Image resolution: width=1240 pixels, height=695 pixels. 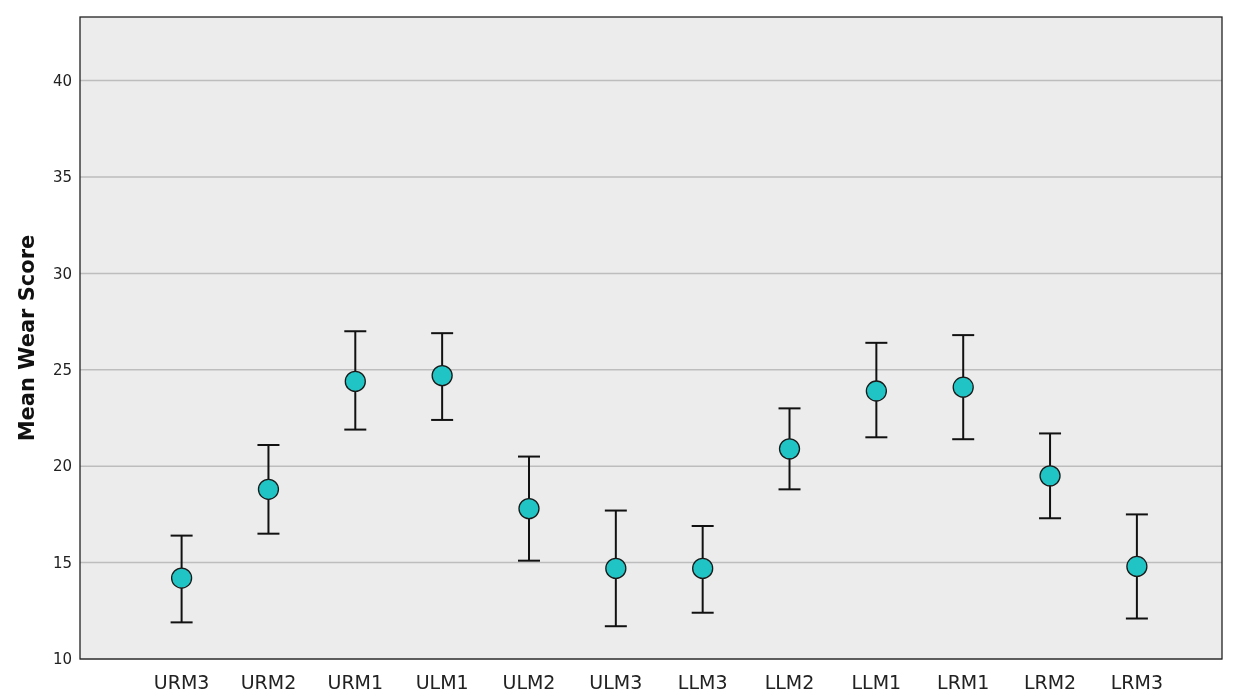 I want to click on x-tick-label: ULM1, so click(x=442, y=682).